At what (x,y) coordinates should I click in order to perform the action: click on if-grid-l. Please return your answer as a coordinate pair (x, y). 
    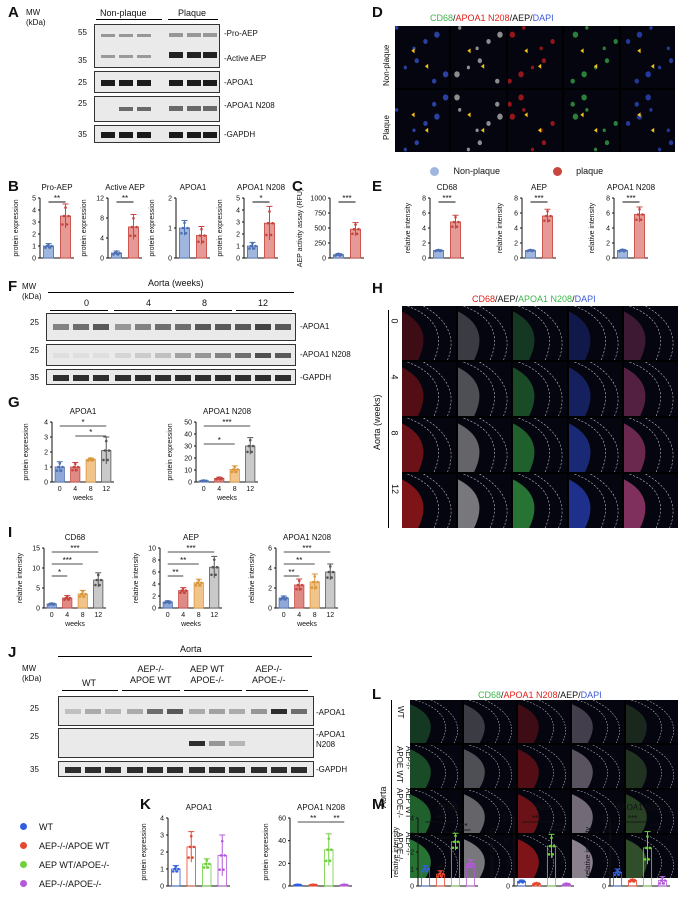
    Looking at the image, I should click on (544, 789).